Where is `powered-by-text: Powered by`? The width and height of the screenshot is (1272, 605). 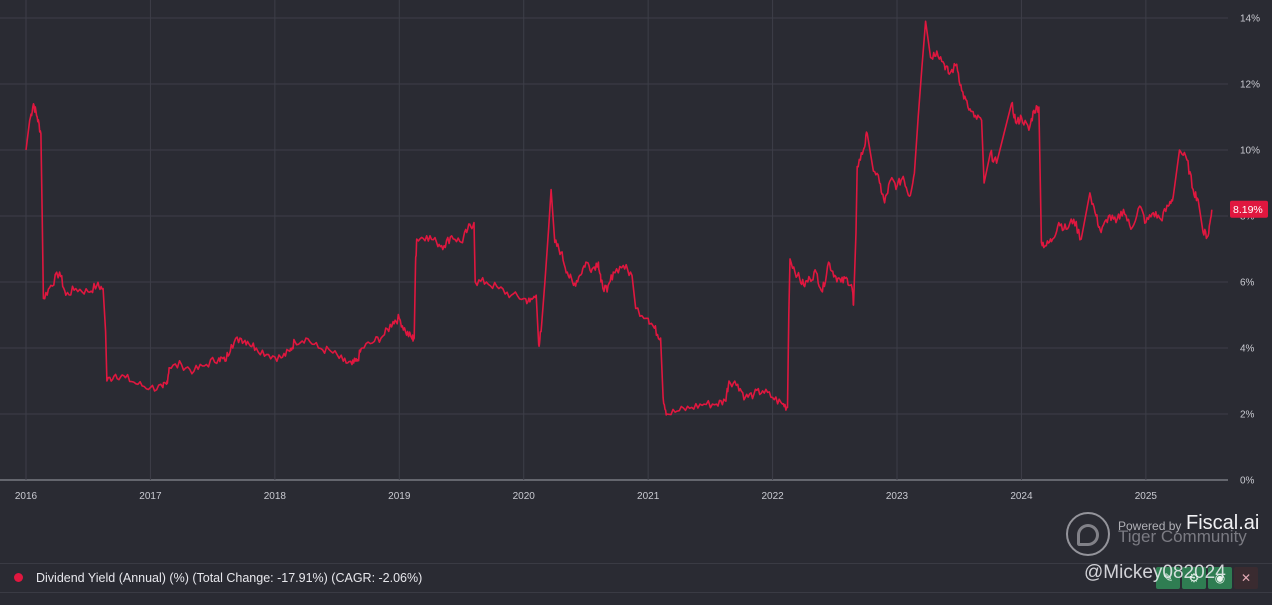
powered-by-text: Powered by is located at coordinates (1150, 526).